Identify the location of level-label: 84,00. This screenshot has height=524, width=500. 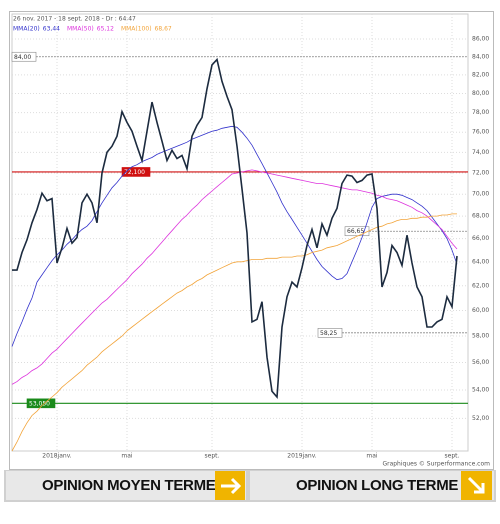
(22, 57).